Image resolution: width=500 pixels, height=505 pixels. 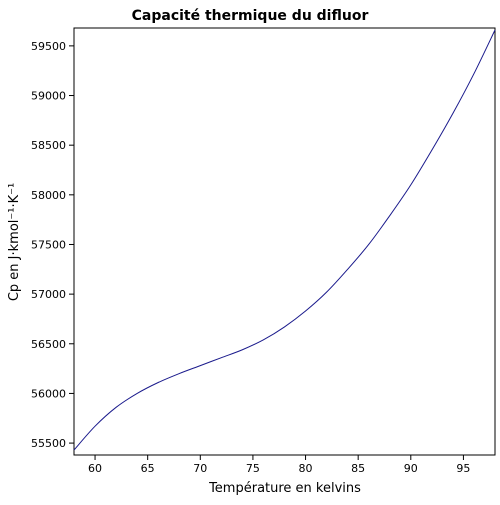 I want to click on y-tick-label: 57500, so click(x=48, y=244).